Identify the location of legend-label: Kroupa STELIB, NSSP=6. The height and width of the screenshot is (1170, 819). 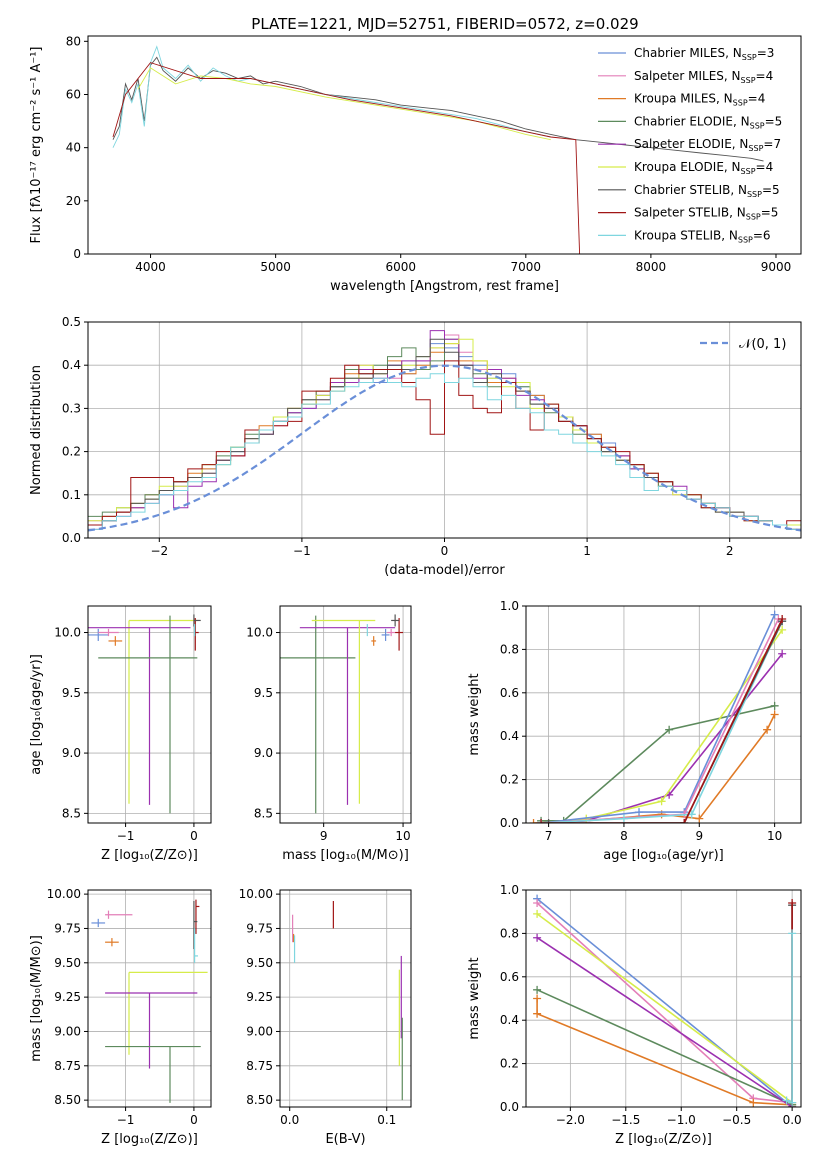
(702, 236).